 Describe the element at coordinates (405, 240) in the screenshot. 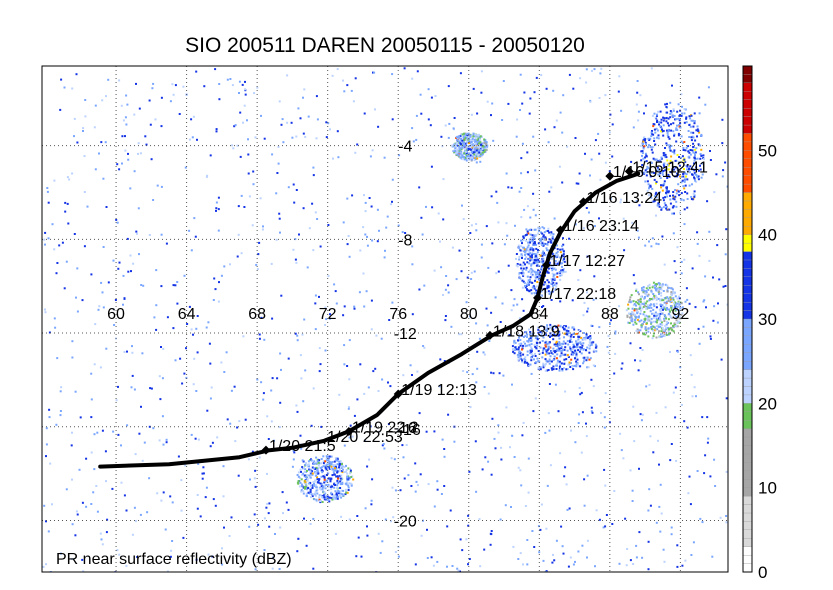

I see `lat-tick-label: -8` at that location.